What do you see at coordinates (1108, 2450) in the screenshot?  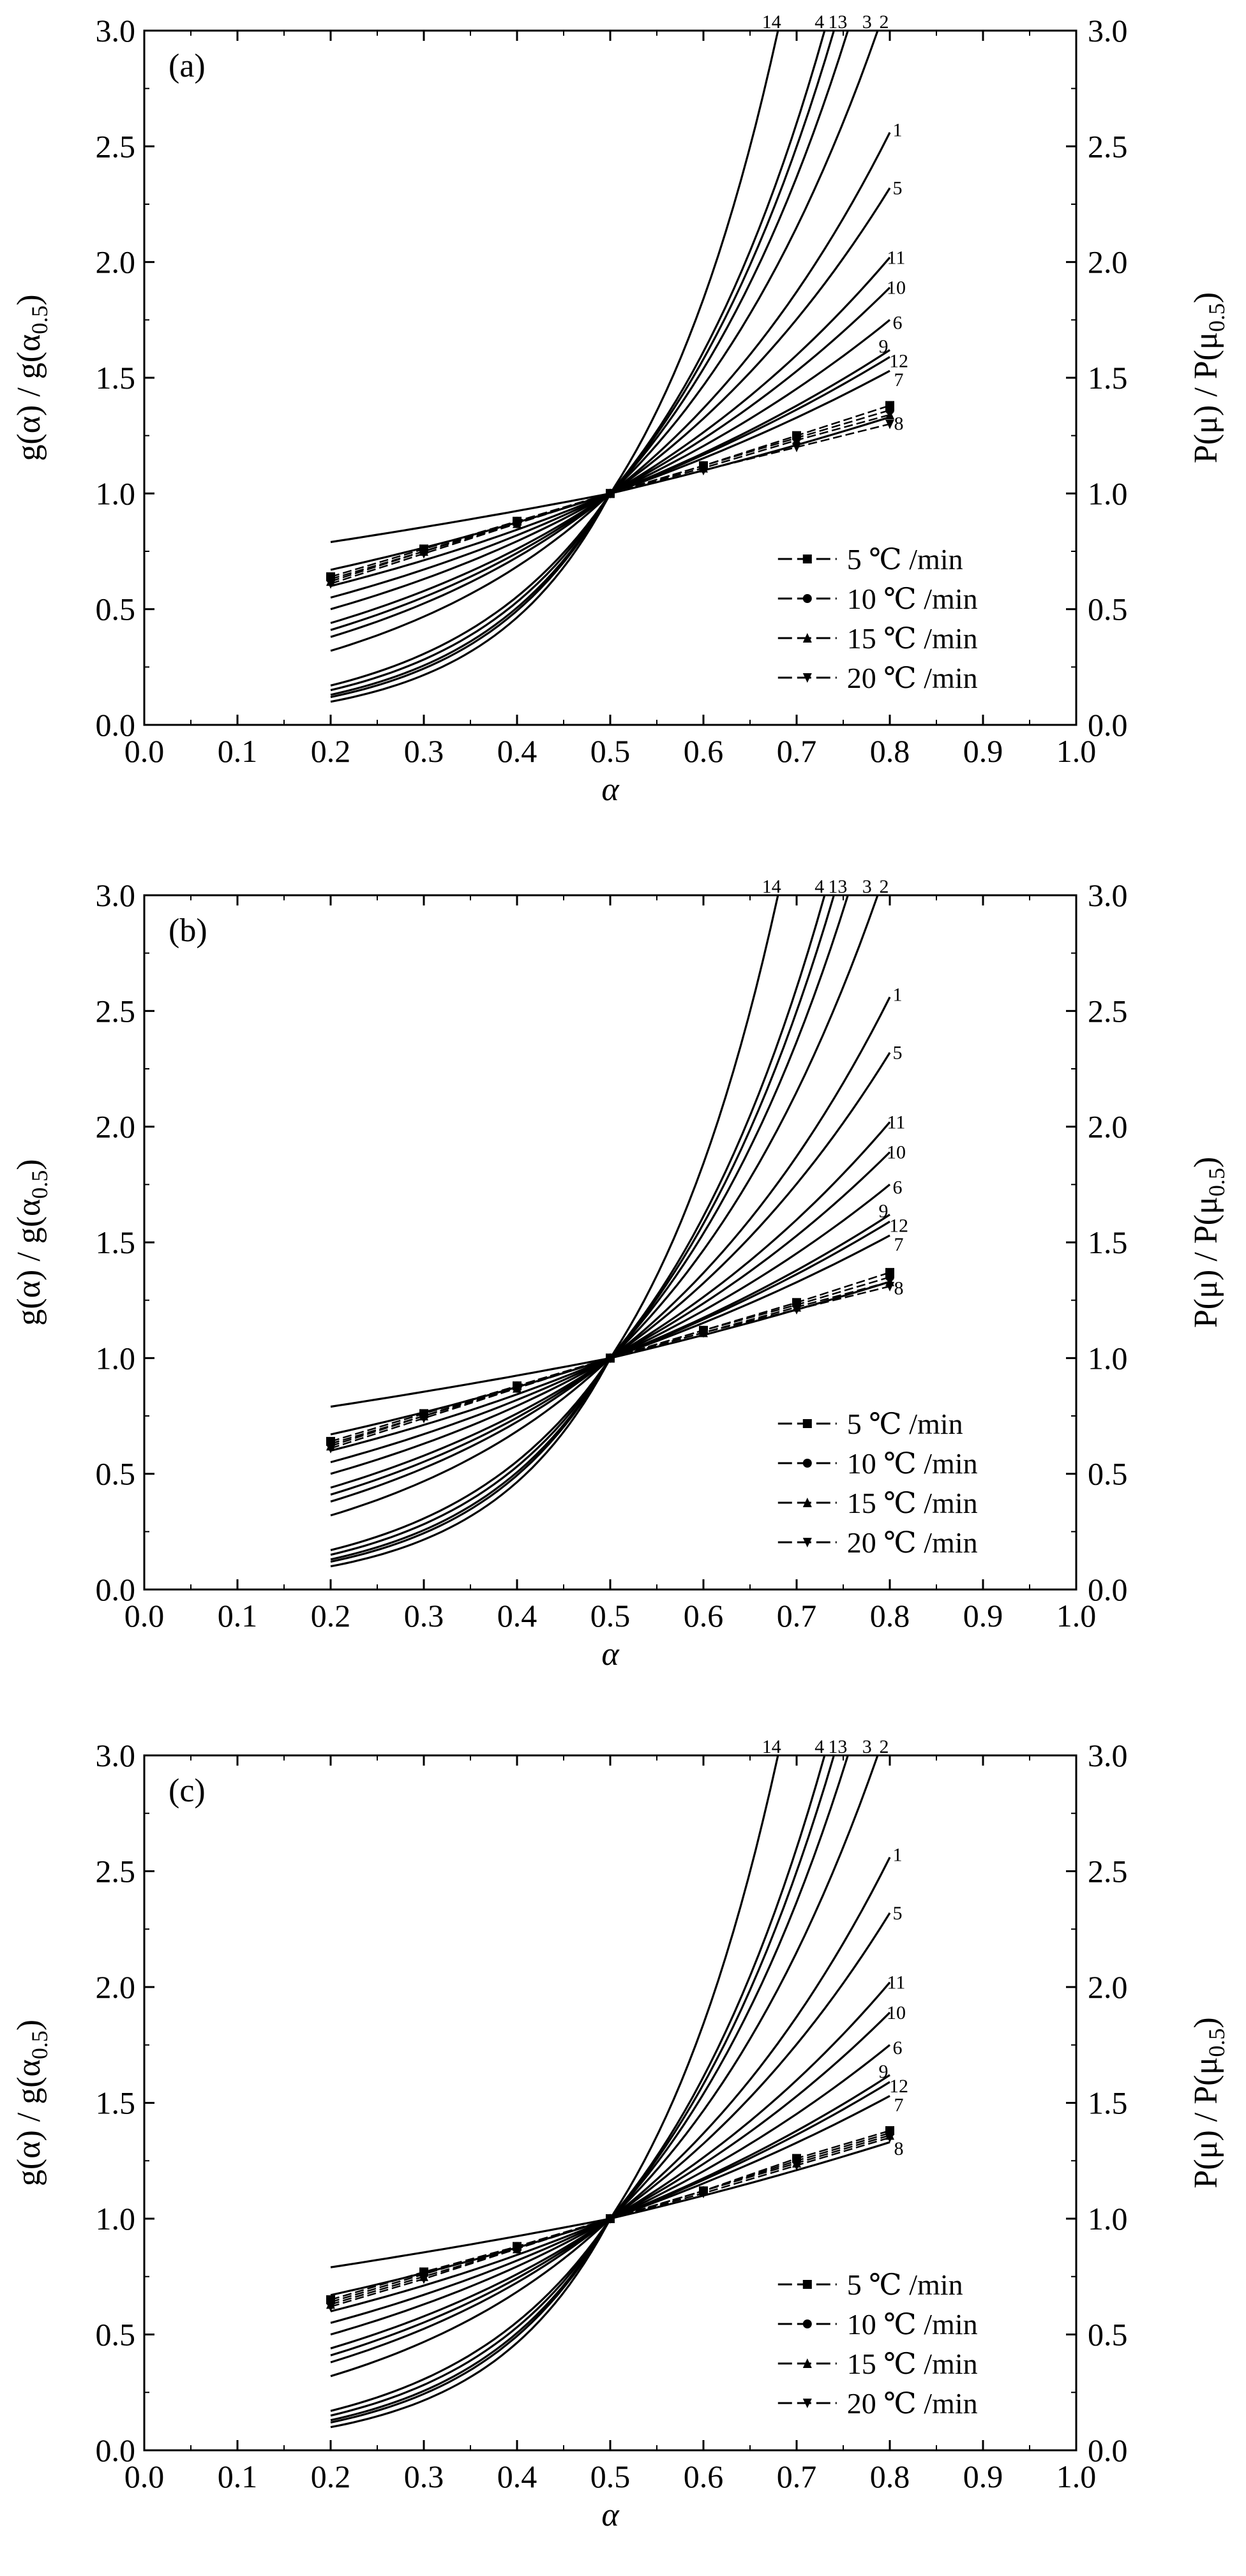 I see `y-tick-label-right: 0.0` at bounding box center [1108, 2450].